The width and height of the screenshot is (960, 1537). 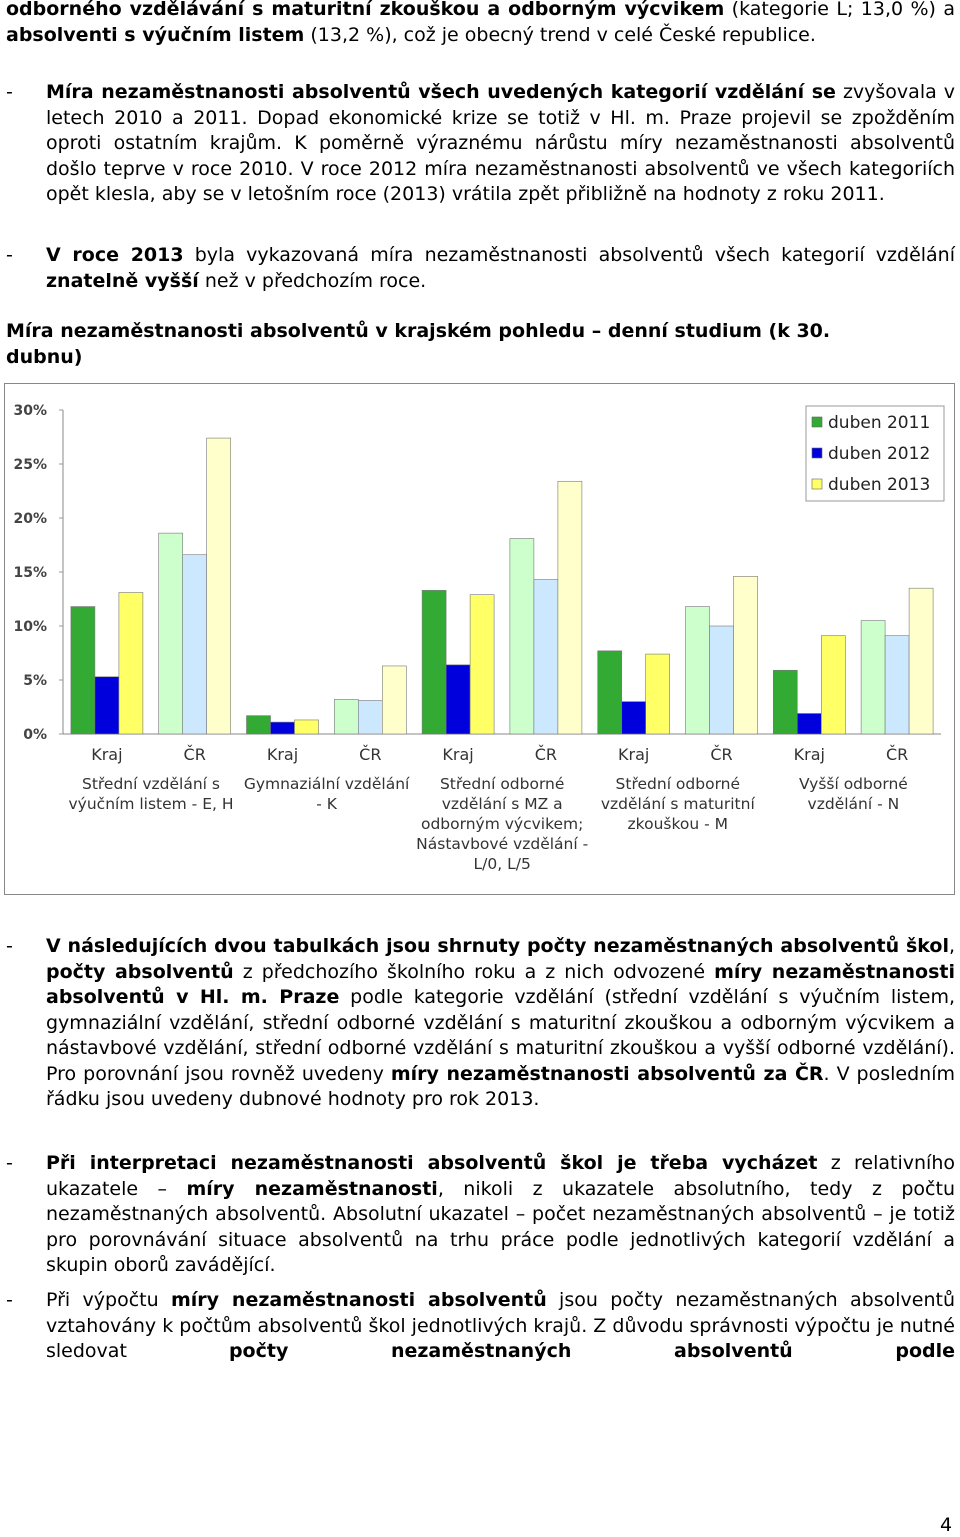 I want to click on legend-box, so click(x=875, y=453).